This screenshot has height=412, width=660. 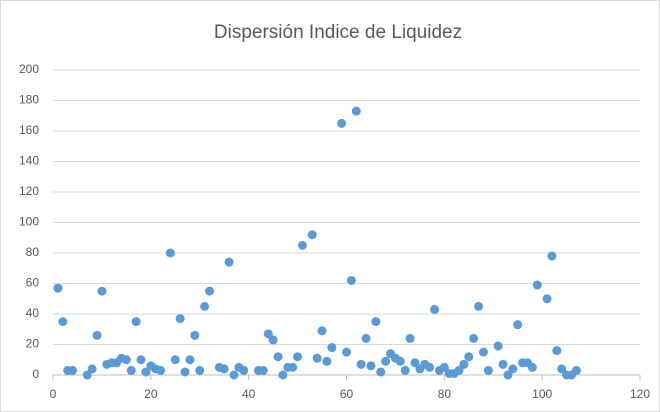 I want to click on y-tick-label: 20, so click(x=33, y=344).